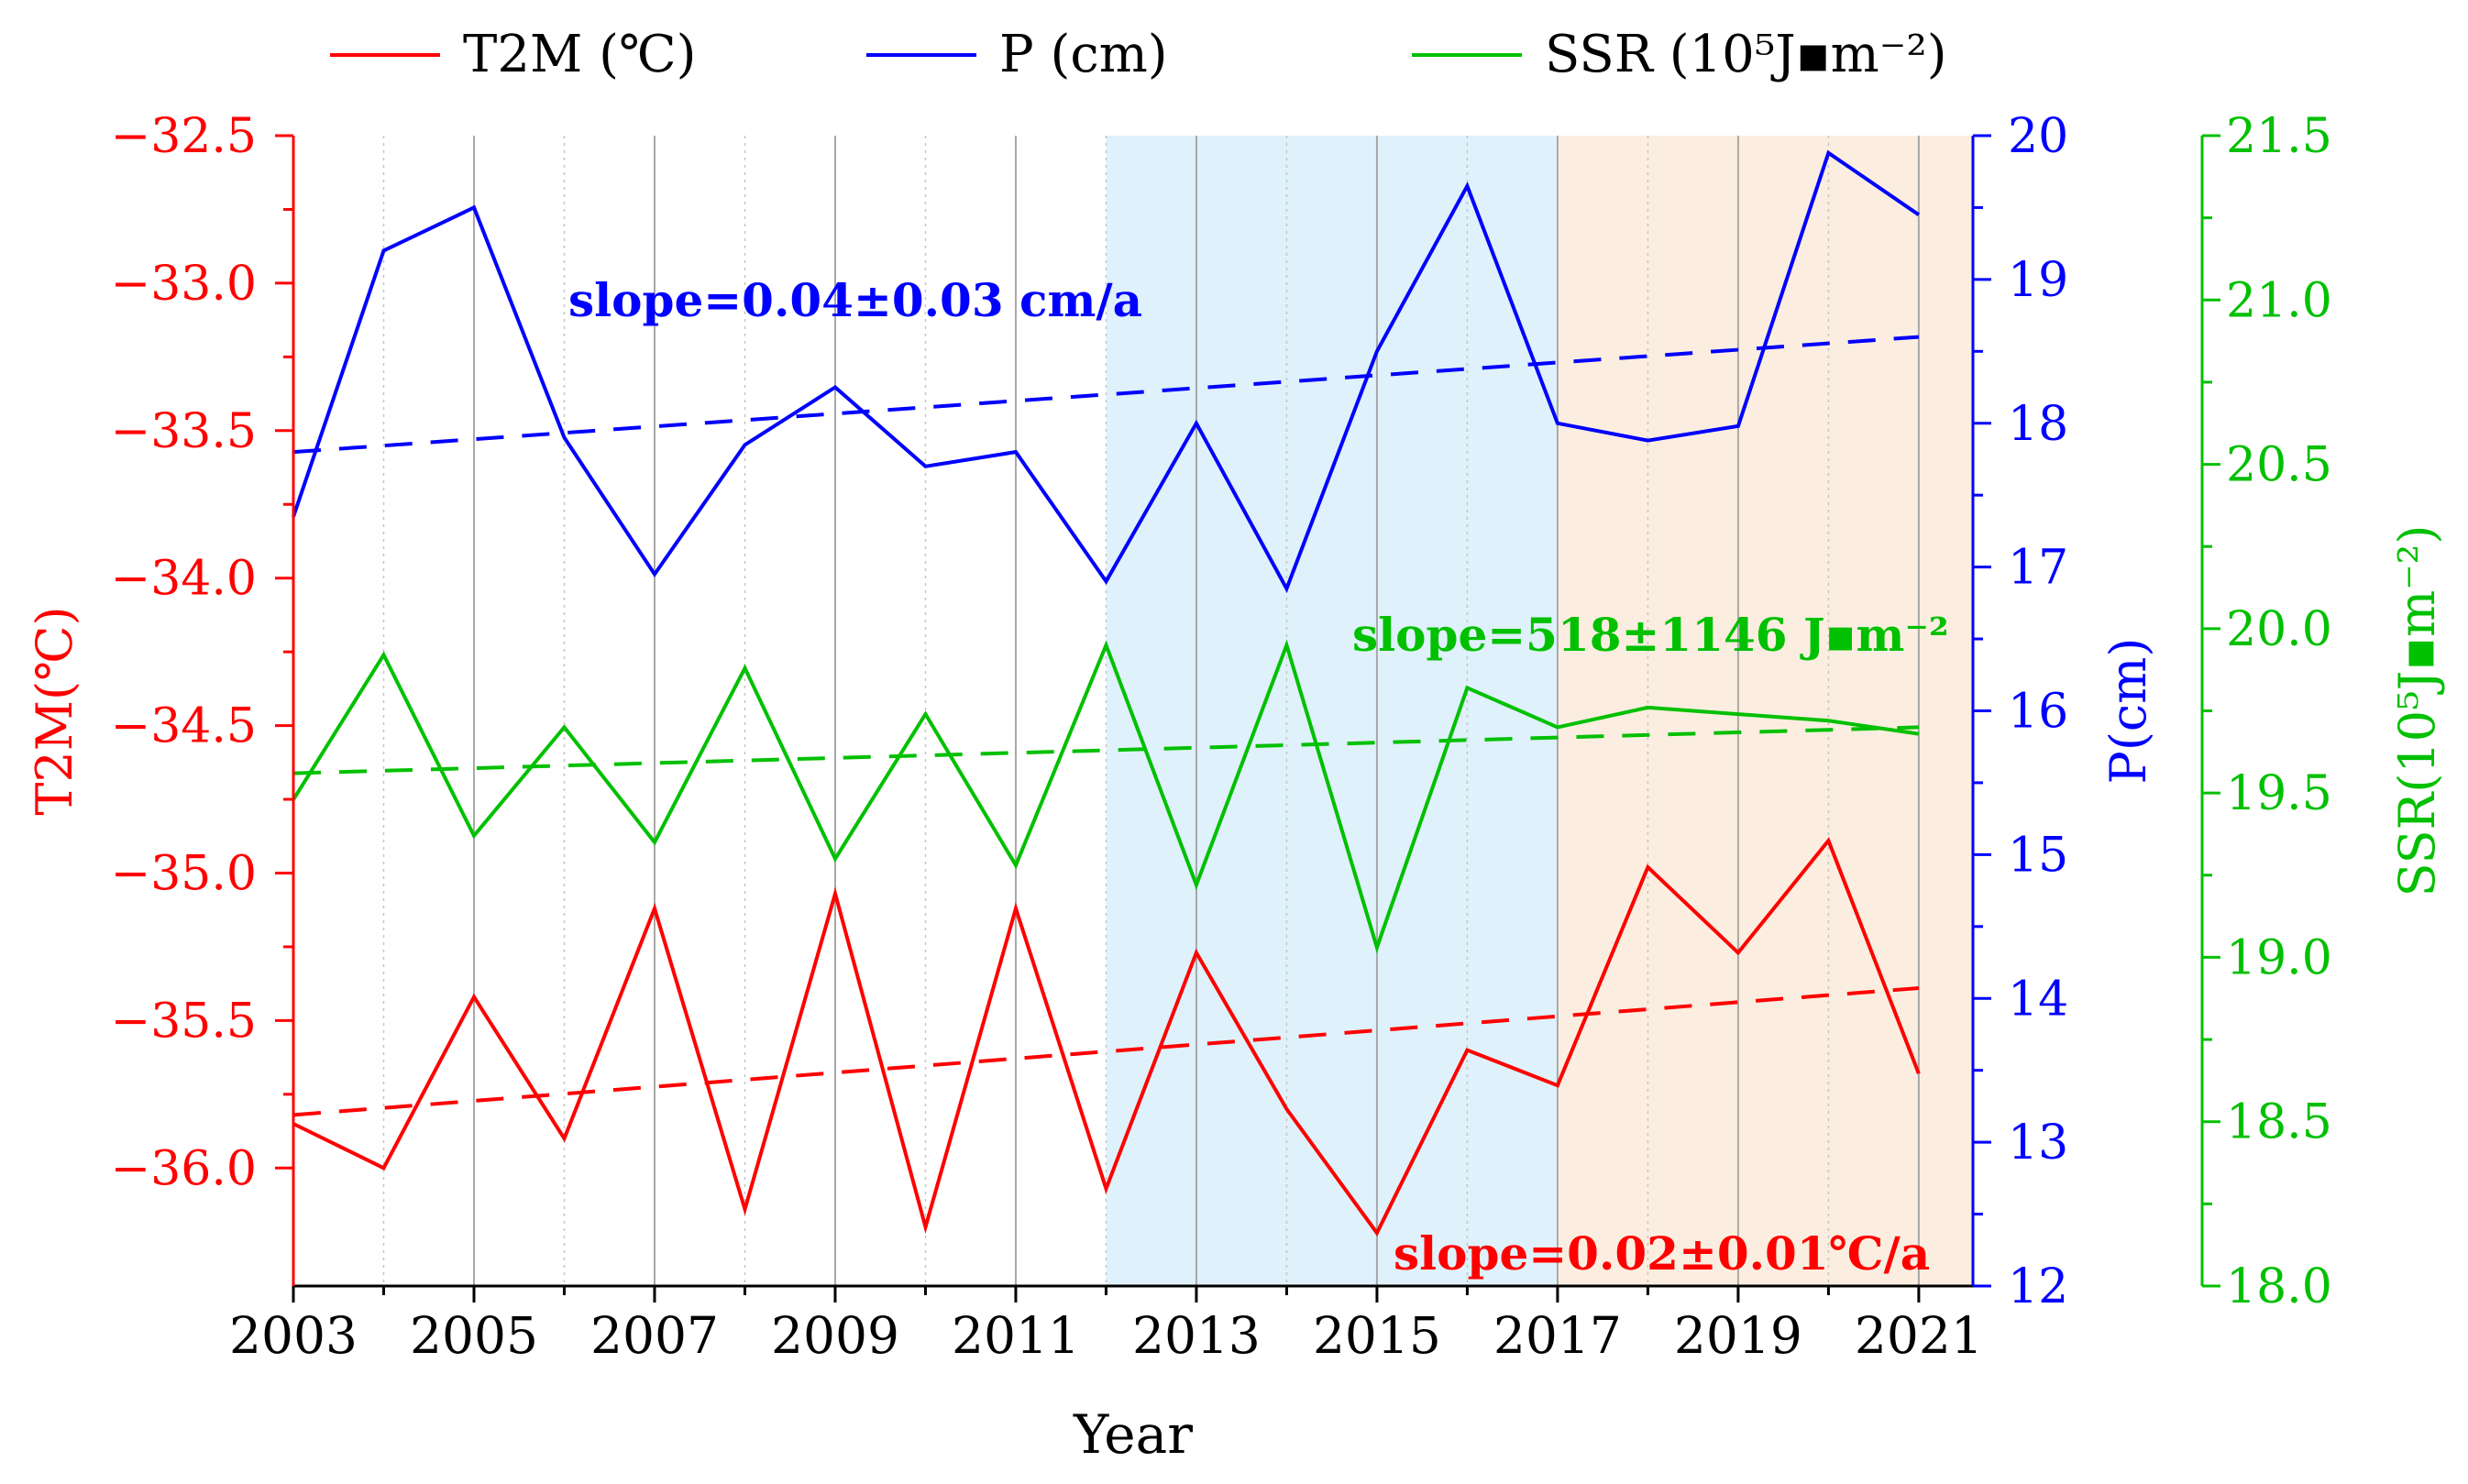 The image size is (2468, 1484). What do you see at coordinates (2279, 465) in the screenshot?
I see `ssr-tick-label: 20.5` at bounding box center [2279, 465].